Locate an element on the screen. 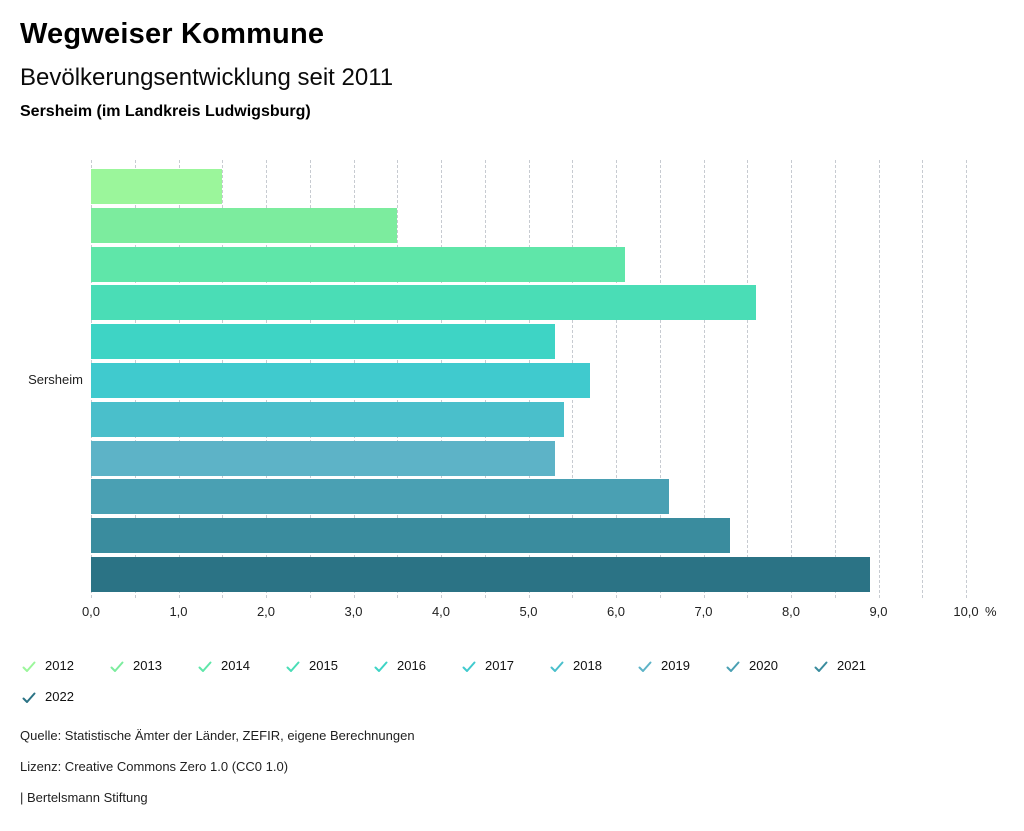 The image size is (1024, 831). legend-item-2015: 2015 is located at coordinates (312, 665).